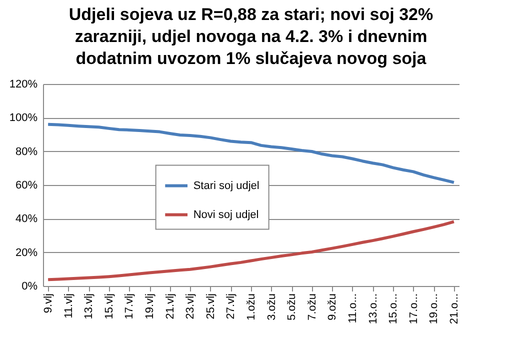  I want to click on y-tick-label: 80%, so click(26, 152).